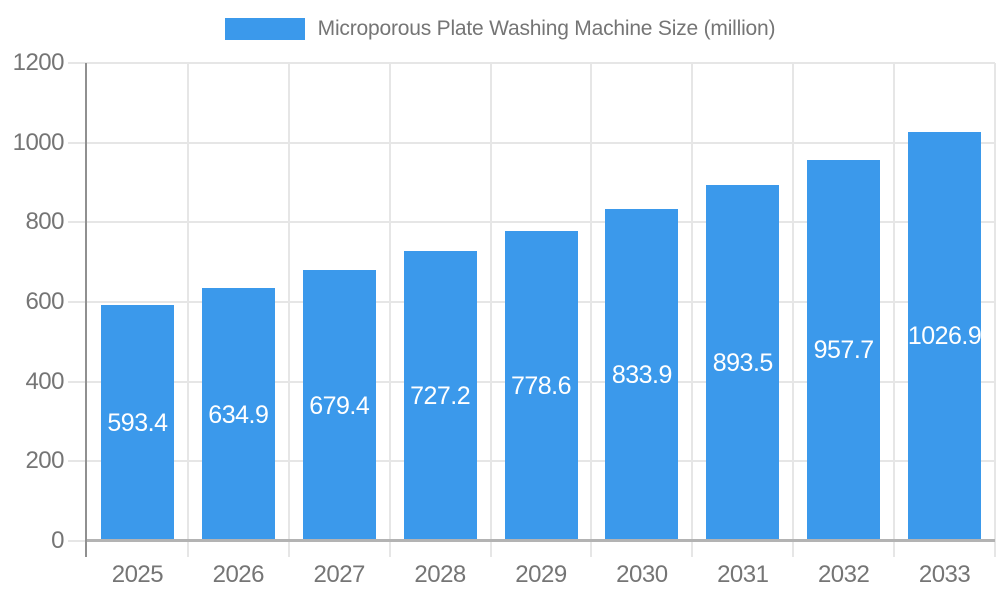  What do you see at coordinates (44, 461) in the screenshot?
I see `y-axis-tick-label: 200` at bounding box center [44, 461].